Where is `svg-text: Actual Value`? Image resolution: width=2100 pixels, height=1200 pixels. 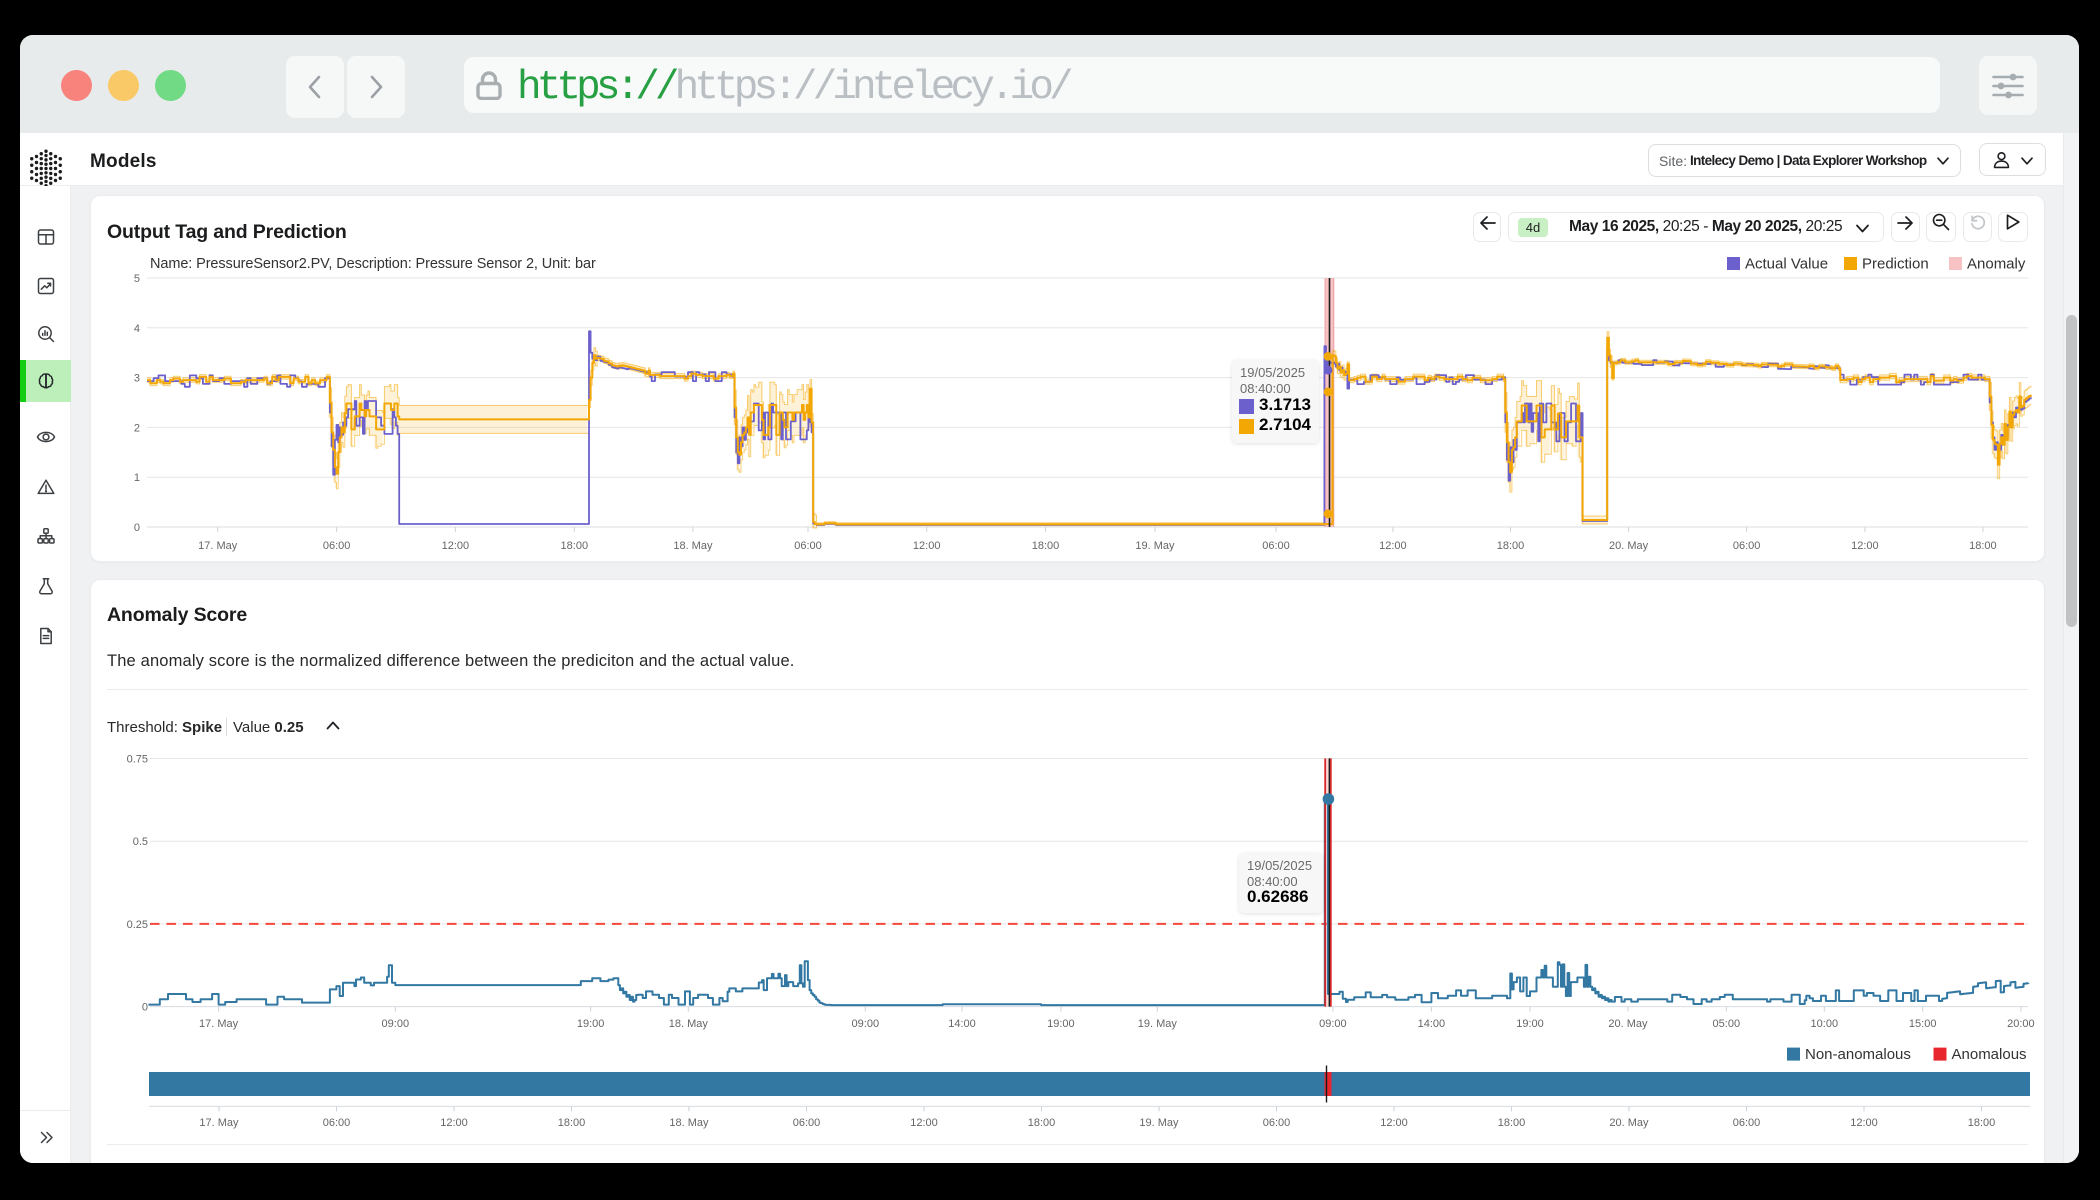 svg-text: Actual Value is located at coordinates (1786, 264).